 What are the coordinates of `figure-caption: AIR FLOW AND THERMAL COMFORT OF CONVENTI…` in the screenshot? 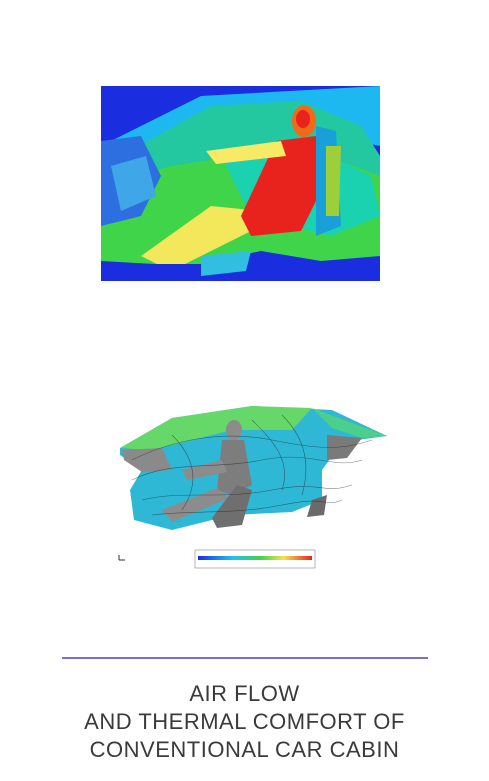 It's located at (244, 722).